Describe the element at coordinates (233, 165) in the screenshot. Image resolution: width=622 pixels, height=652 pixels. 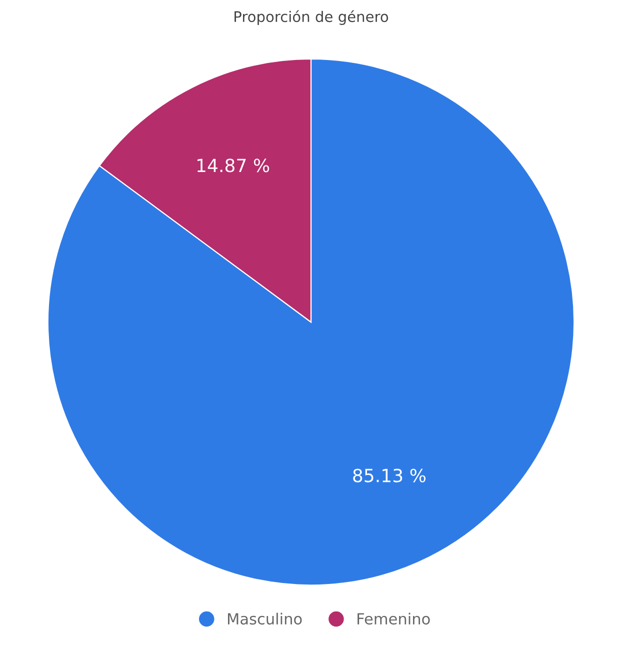
I see `data-label: 14.87 %` at that location.